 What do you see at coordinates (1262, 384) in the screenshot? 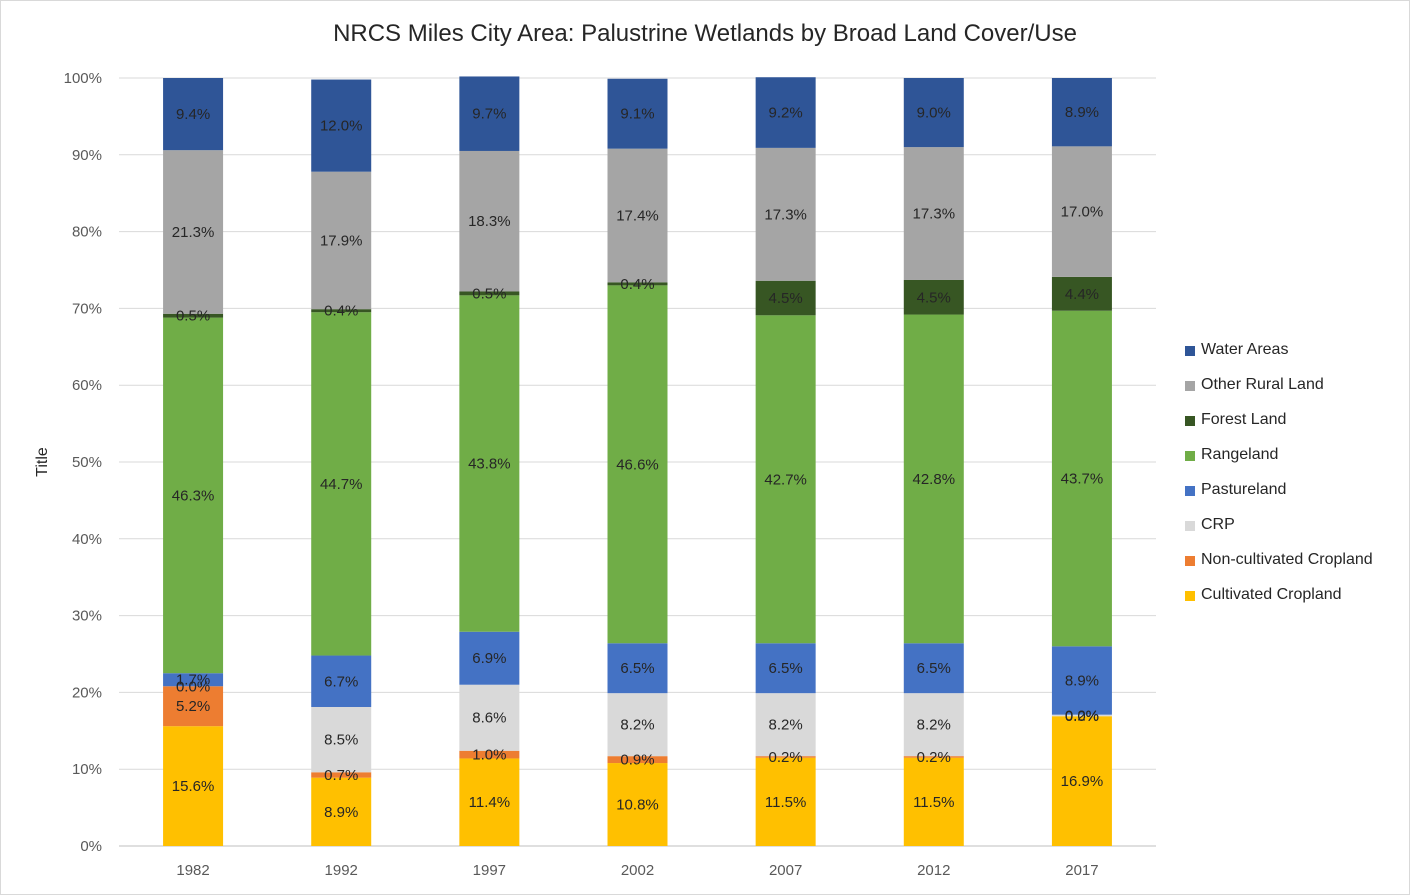
I see `legend-label: Other Rural Land` at bounding box center [1262, 384].